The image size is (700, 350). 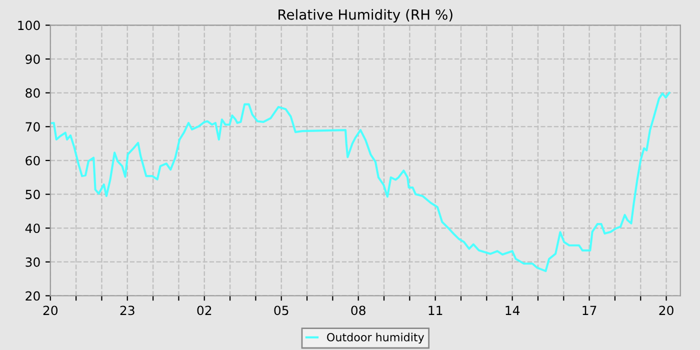 What do you see at coordinates (358, 311) in the screenshot?
I see `x-tick-label: 08` at bounding box center [358, 311].